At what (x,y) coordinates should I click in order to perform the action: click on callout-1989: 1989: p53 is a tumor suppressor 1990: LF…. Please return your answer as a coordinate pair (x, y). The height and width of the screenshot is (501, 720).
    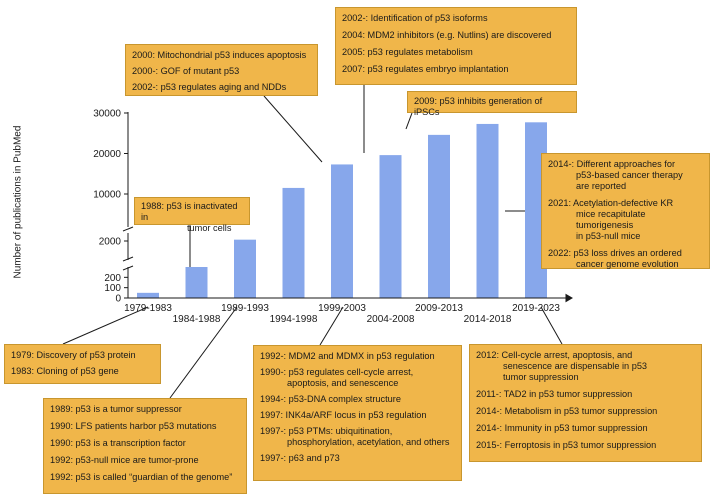
    Looking at the image, I should click on (145, 446).